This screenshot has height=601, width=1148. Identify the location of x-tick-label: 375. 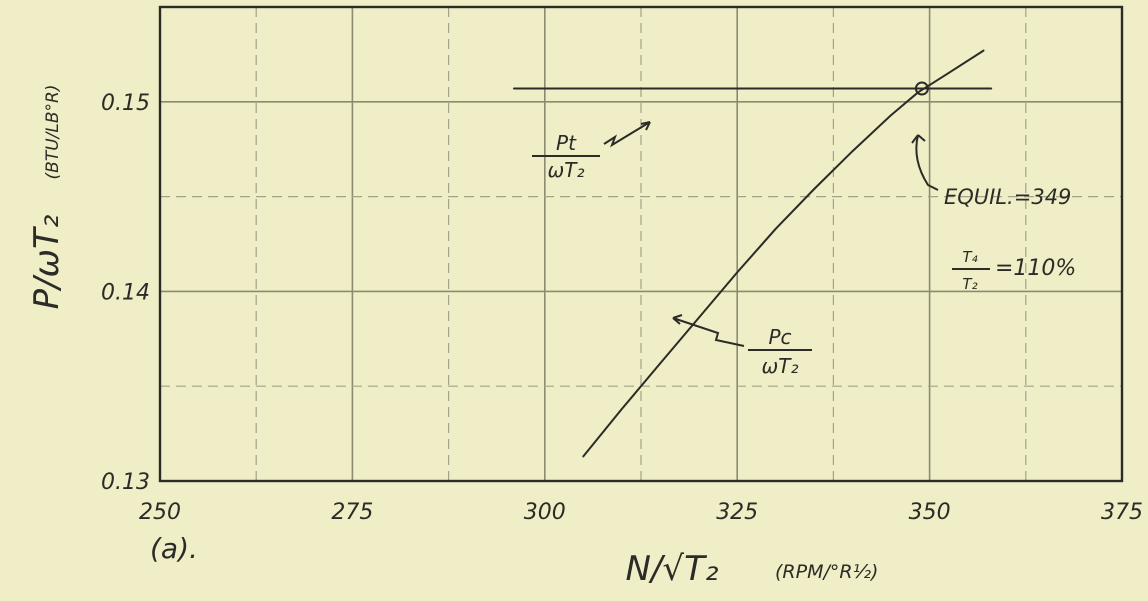
(1122, 512).